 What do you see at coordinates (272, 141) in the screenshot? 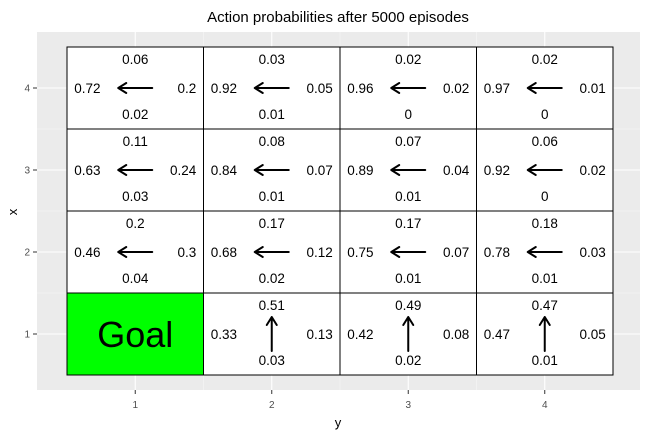
I see `prob-up-label: 0.08` at bounding box center [272, 141].